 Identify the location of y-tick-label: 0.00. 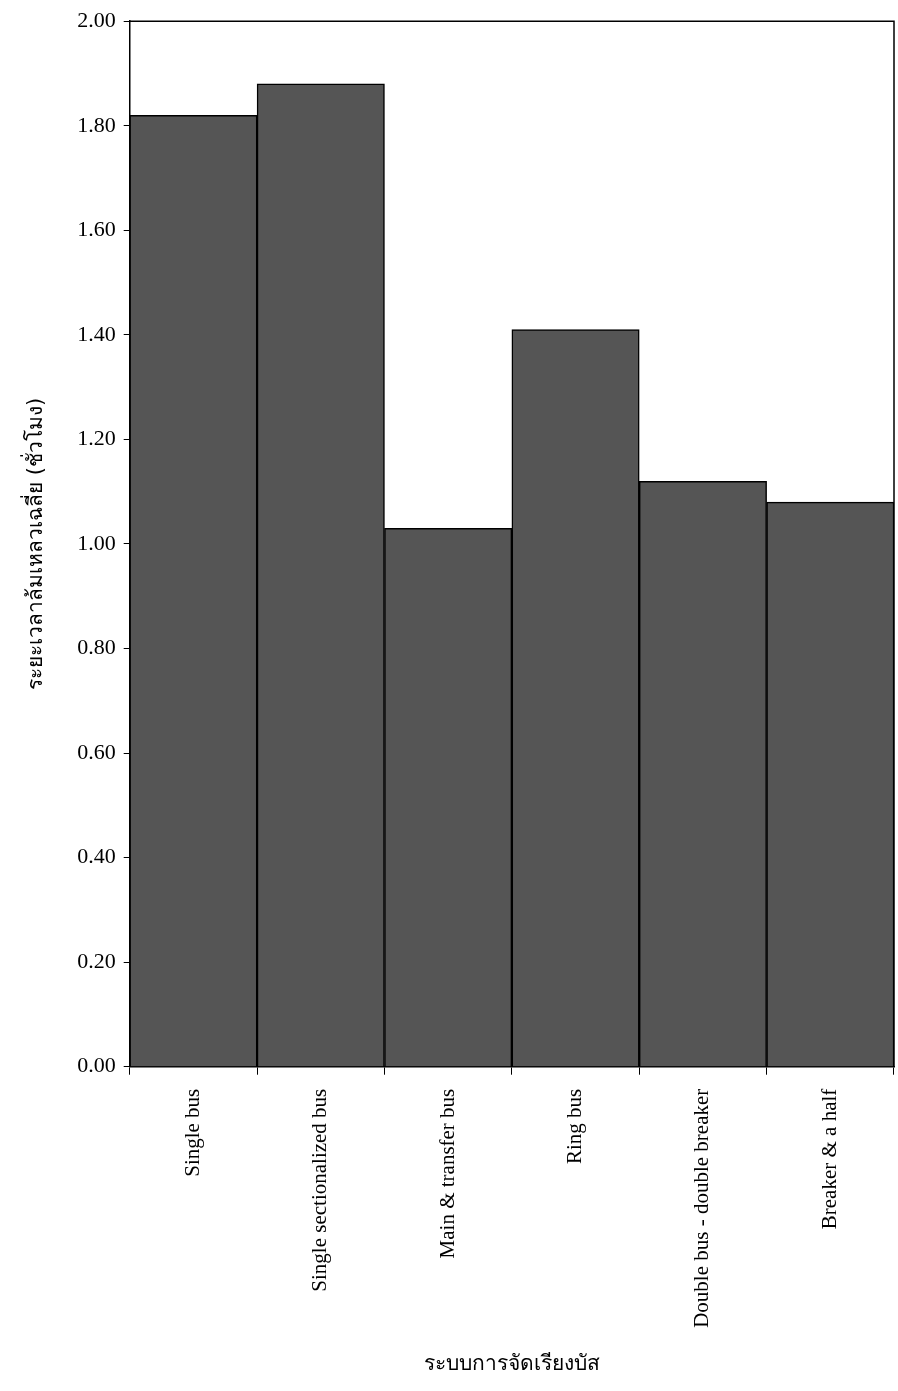
(96, 1065).